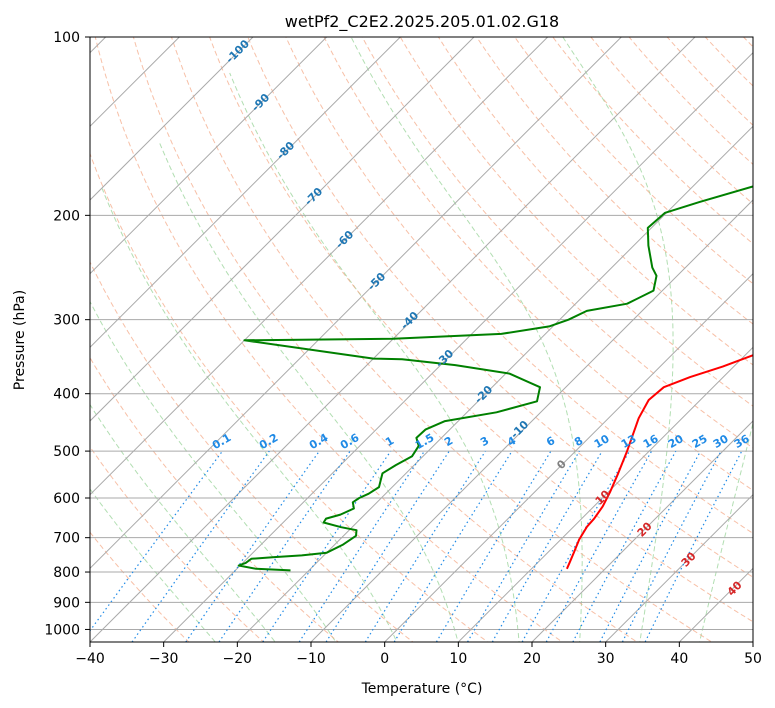  What do you see at coordinates (66, 395) in the screenshot?
I see `y-tick-label: 400` at bounding box center [66, 395].